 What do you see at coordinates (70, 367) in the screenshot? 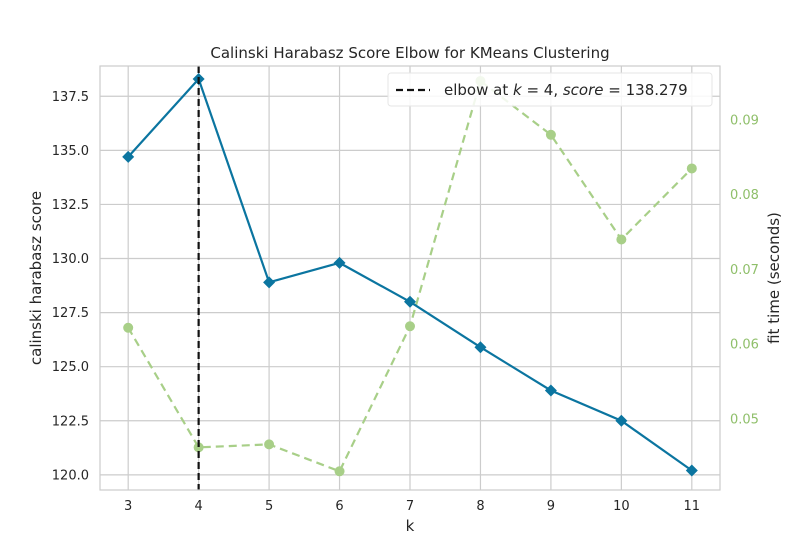
I see `y-tick-label: 125.0` at bounding box center [70, 367].